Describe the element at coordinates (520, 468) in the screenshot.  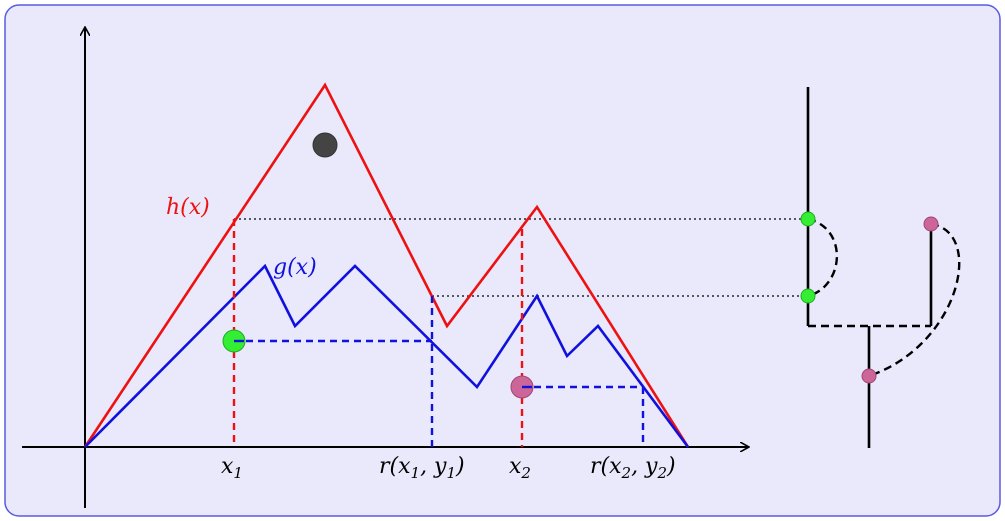
I see `x2-label: x2` at that location.